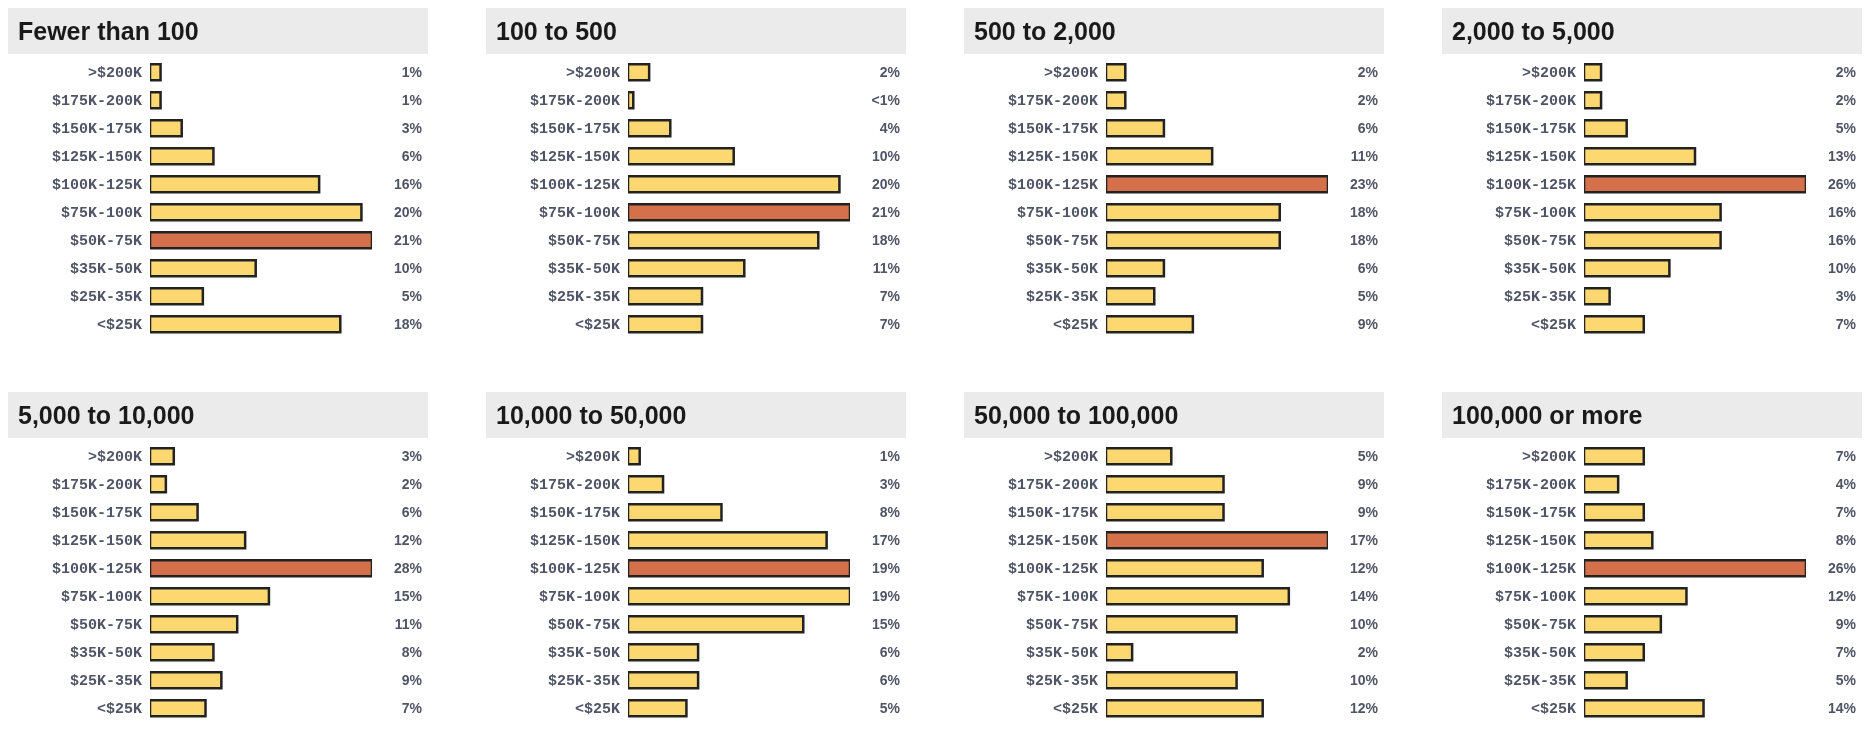  I want to click on data-label: 3%, so click(412, 456).